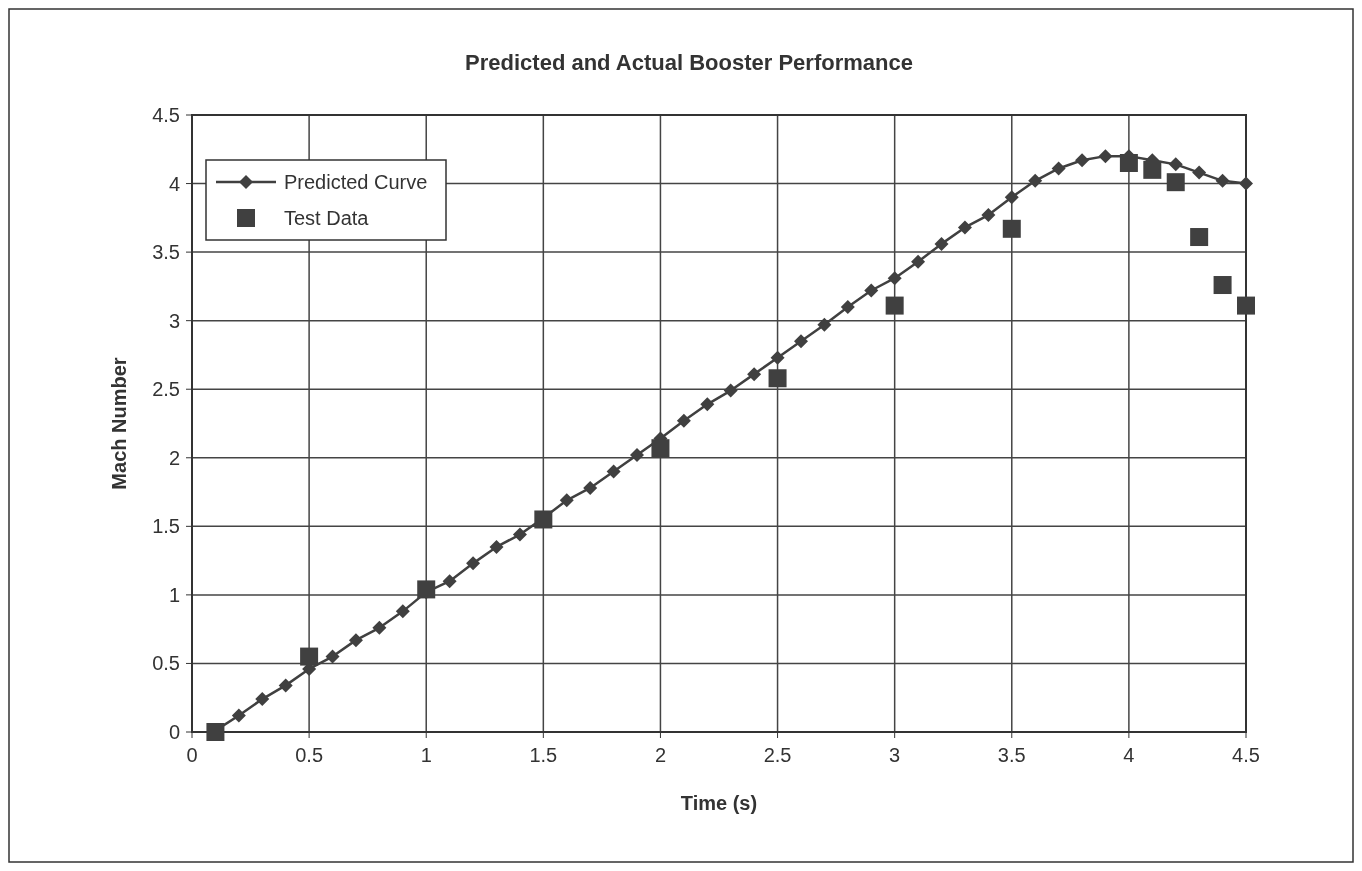 This screenshot has width=1362, height=871. What do you see at coordinates (166, 389) in the screenshot?
I see `y-tick-label: 2.5` at bounding box center [166, 389].